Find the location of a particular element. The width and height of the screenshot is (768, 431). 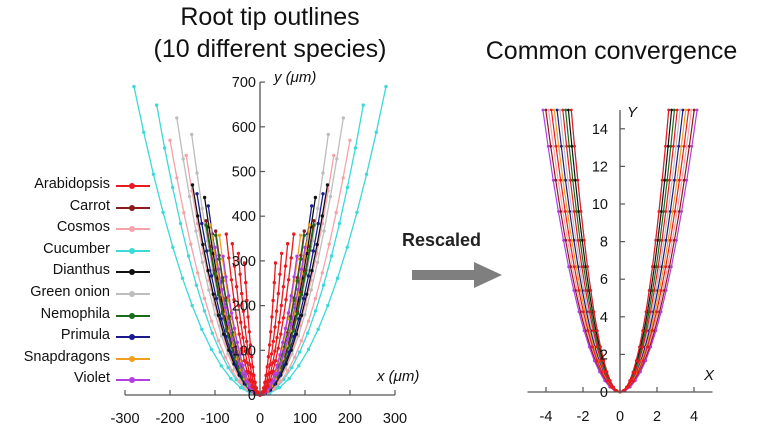

y-tick-label: 8 is located at coordinates (604, 243).